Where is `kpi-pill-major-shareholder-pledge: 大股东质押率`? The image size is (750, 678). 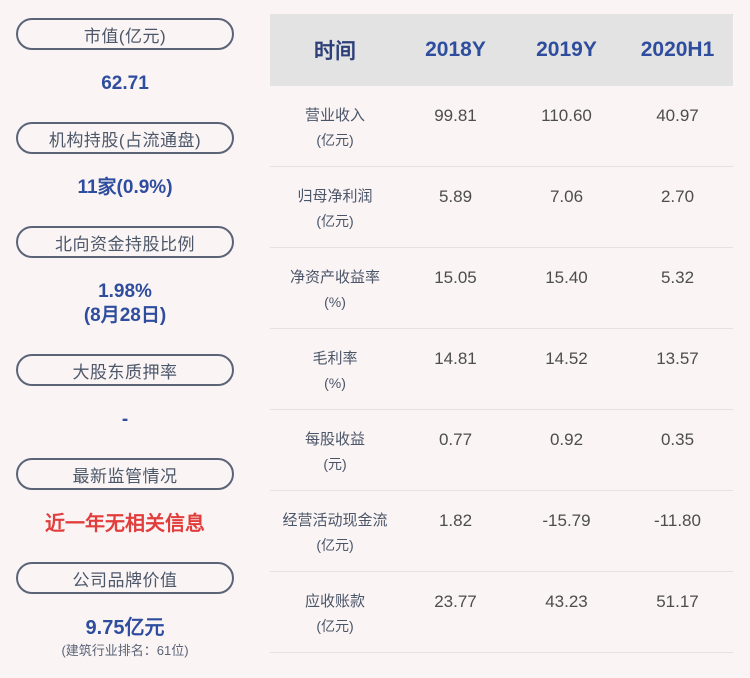
kpi-pill-major-shareholder-pledge: 大股东质押率 is located at coordinates (125, 370).